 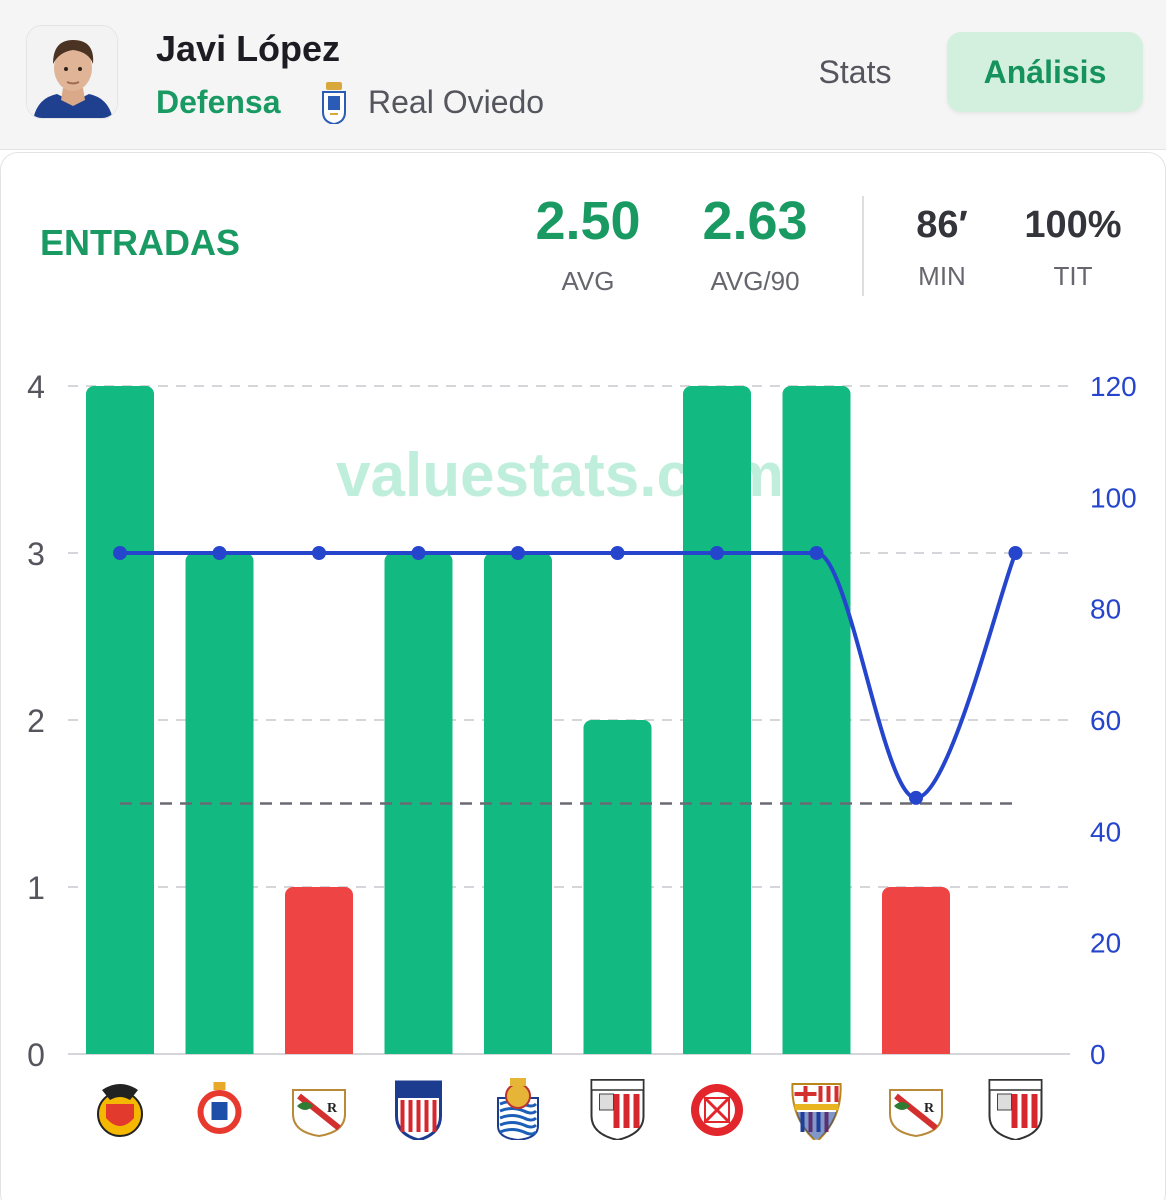 I want to click on y-right-tick-label: 20, so click(x=1105, y=943).